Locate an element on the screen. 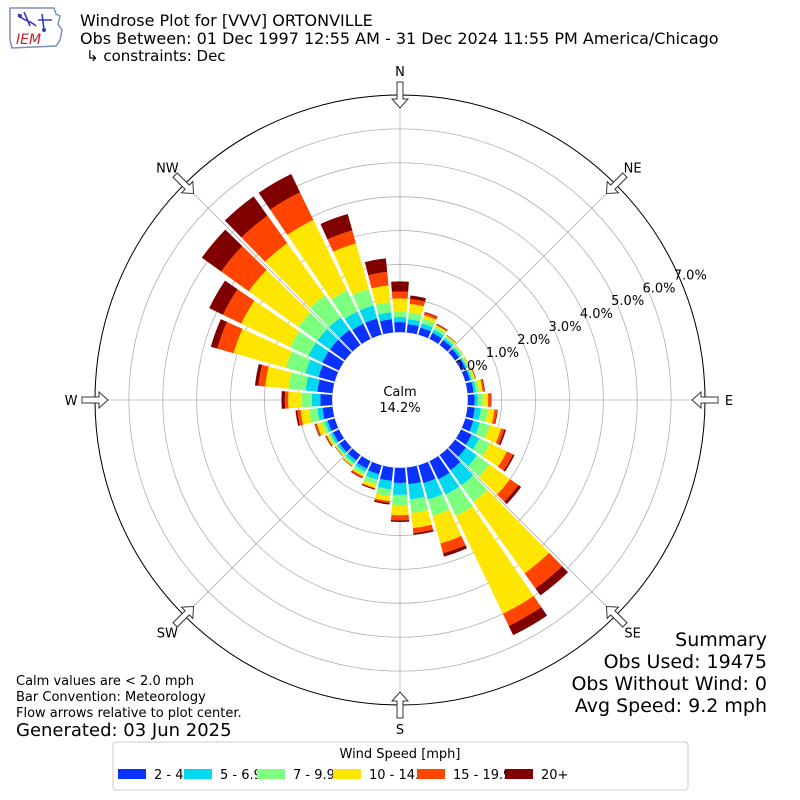 Image resolution: width=800 pixels, height=800 pixels. summary-obs-without-wind: Obs Without Wind: 0 is located at coordinates (669, 684).